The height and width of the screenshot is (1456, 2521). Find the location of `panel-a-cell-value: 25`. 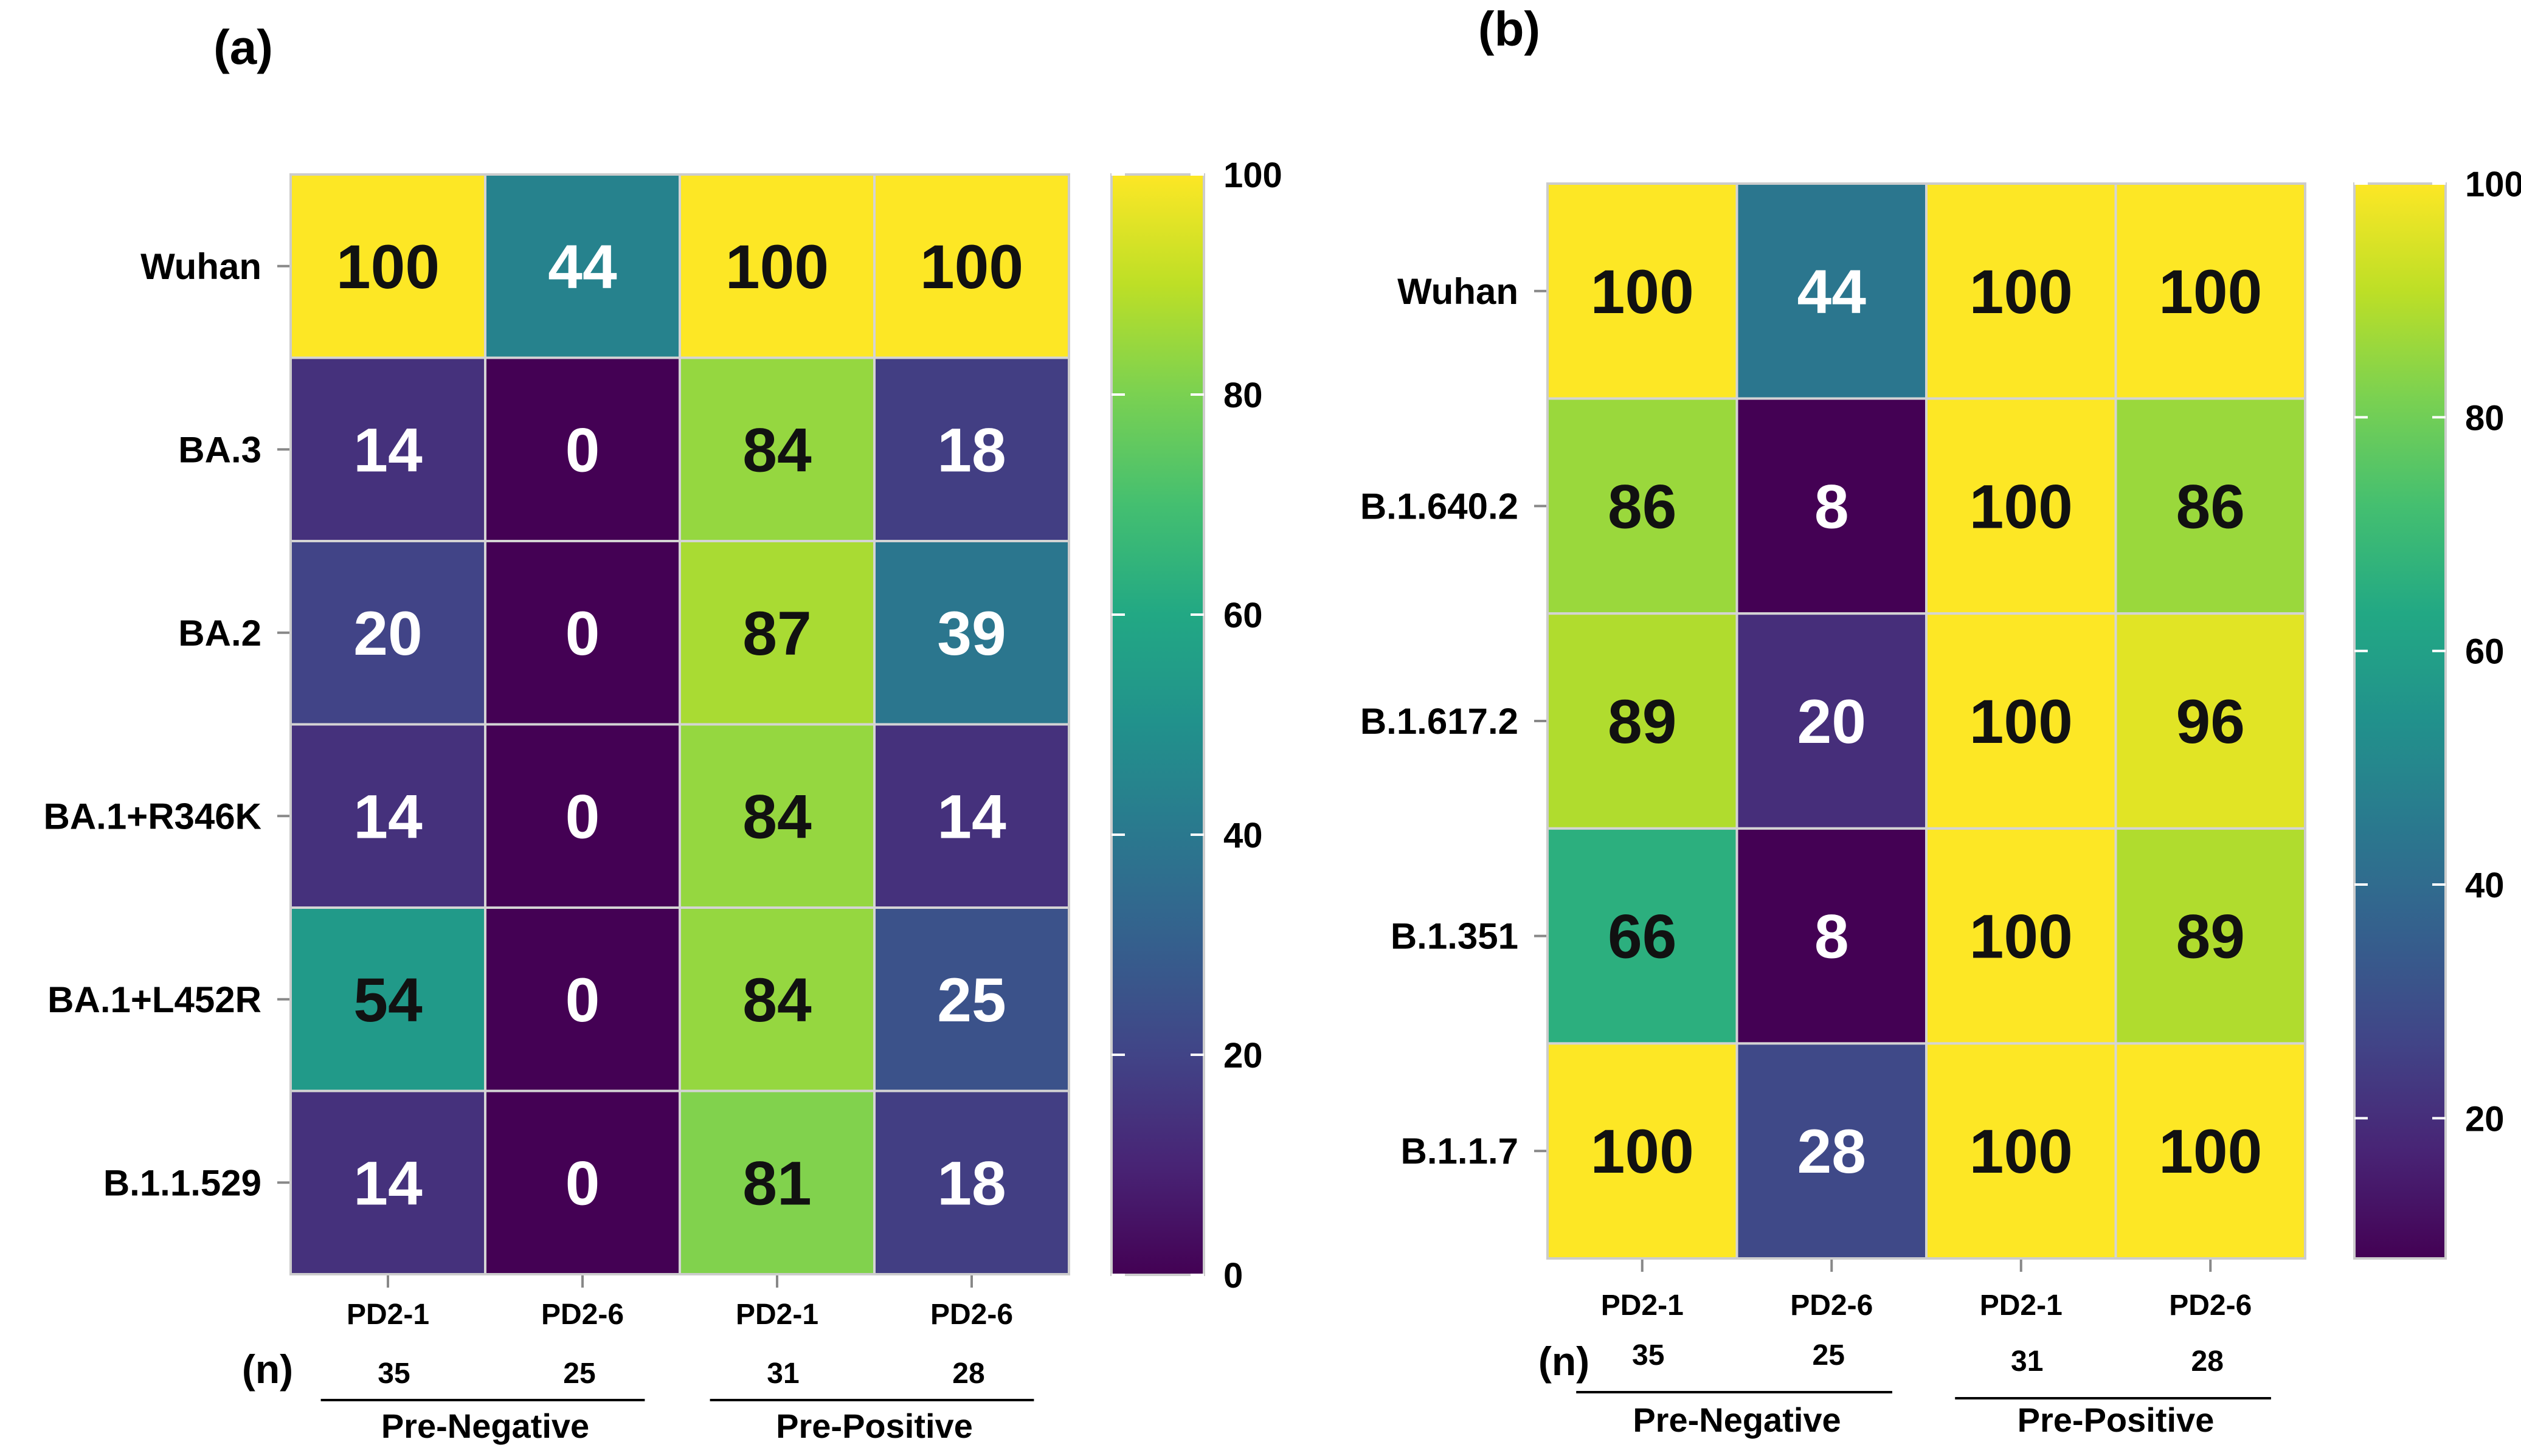

panel-a-cell-value: 25 is located at coordinates (972, 1000).